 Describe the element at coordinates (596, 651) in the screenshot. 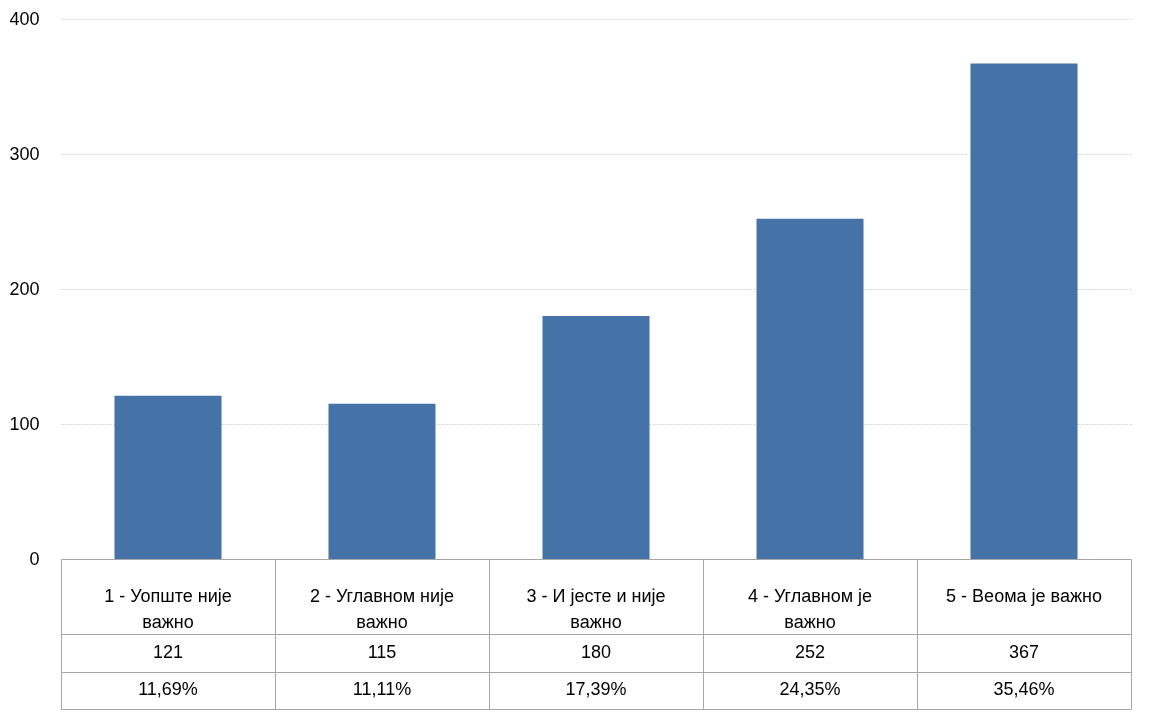

I see `data-label: 180` at that location.